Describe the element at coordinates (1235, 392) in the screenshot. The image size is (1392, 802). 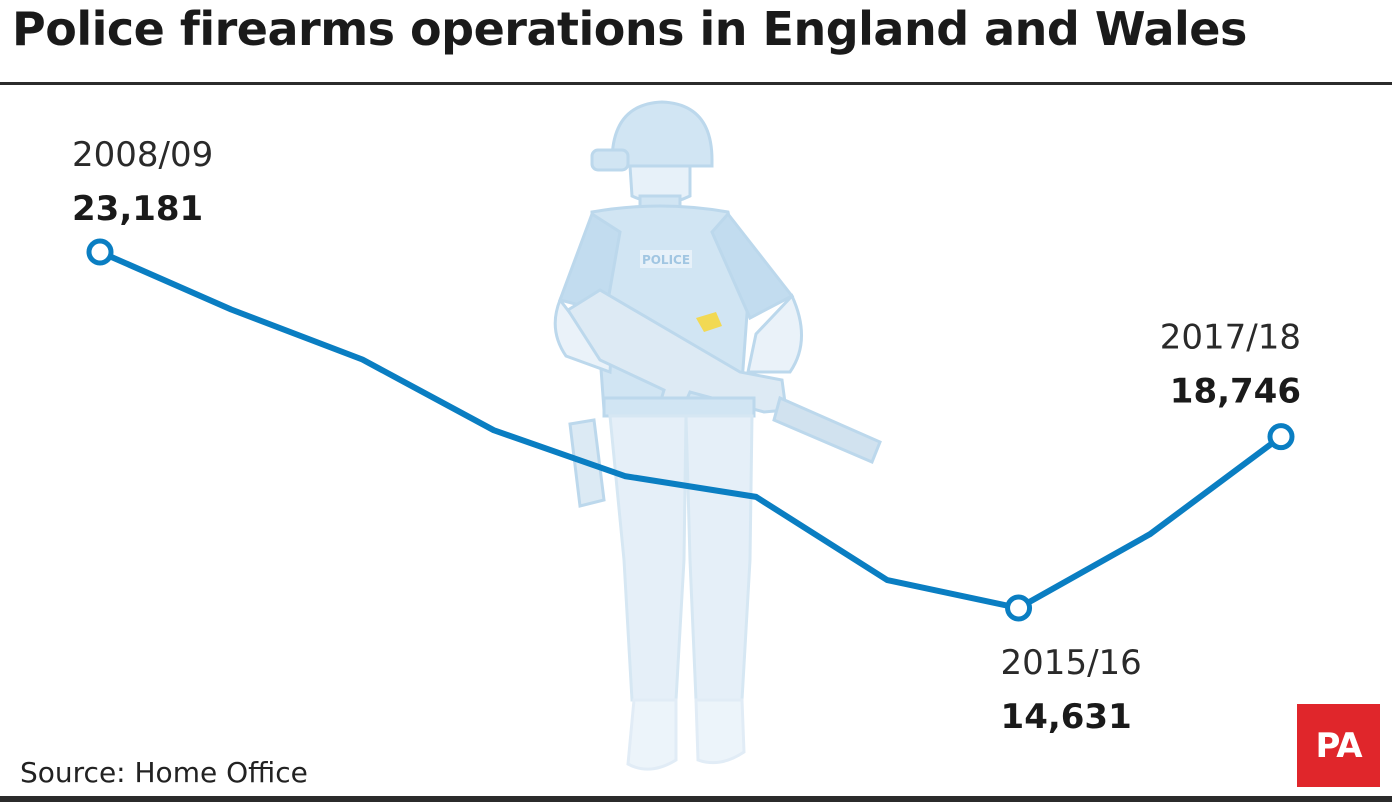
I see `point-label-value: 18,746` at that location.